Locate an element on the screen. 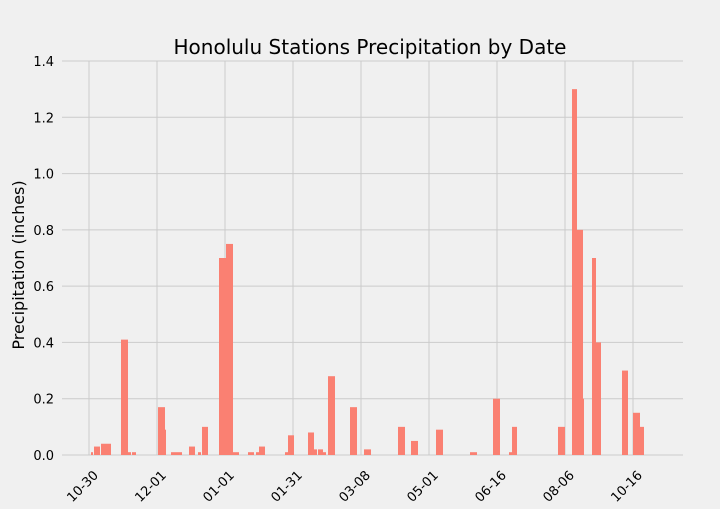 The width and height of the screenshot is (720, 509). y-axis-label: Precipitation (inches) is located at coordinates (18, 264).